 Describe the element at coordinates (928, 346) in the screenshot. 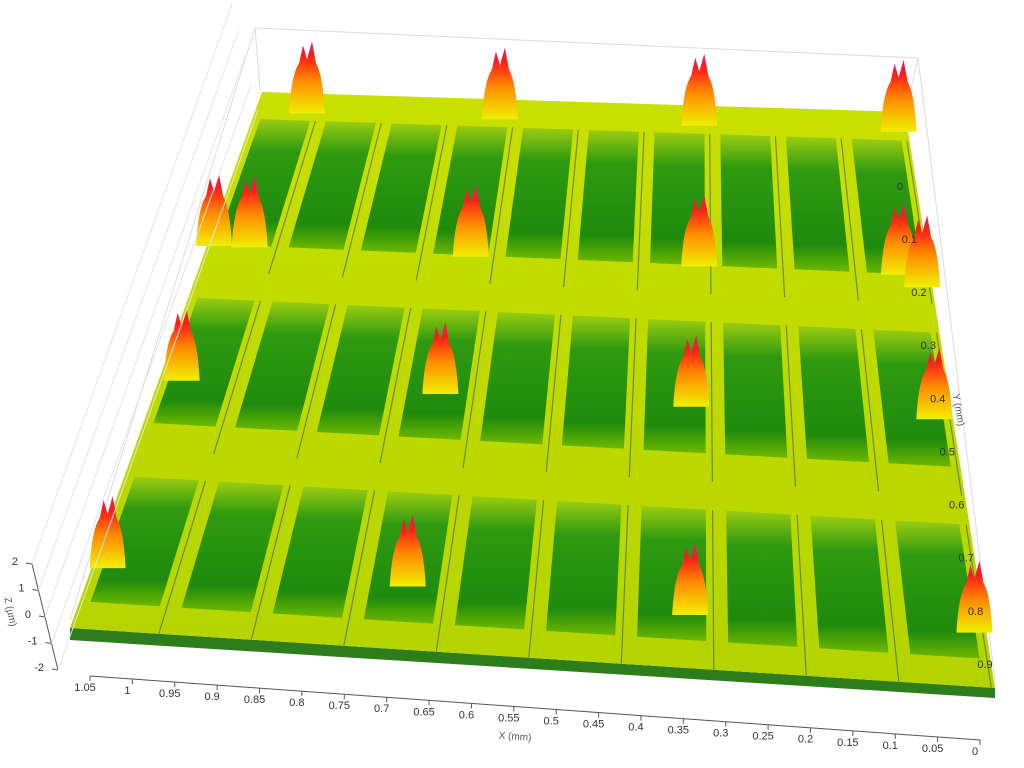

I see `y-tick-label: 0.3` at that location.